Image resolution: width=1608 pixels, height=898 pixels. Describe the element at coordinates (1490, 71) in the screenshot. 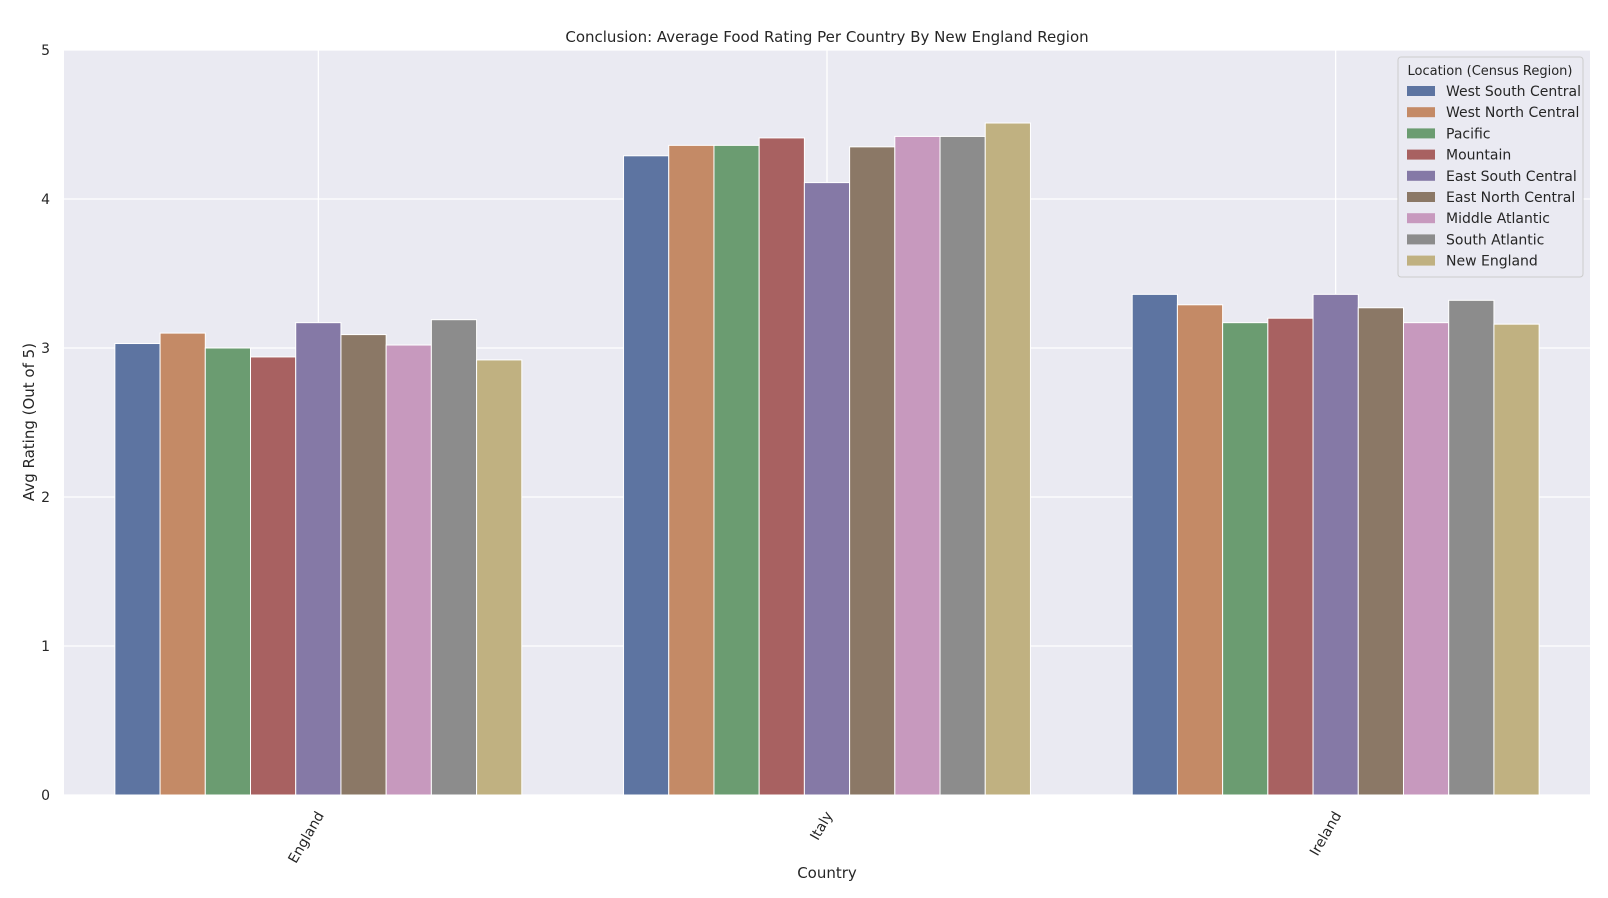

I see `legend-title: Location (Census Region)` at that location.